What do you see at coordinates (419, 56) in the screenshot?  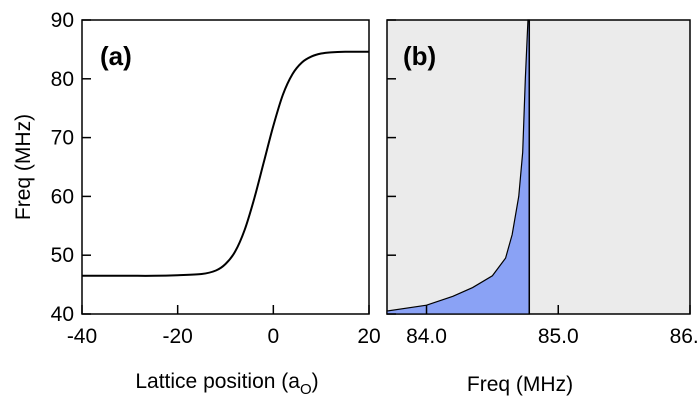 I see `panel-b-label: (b)` at bounding box center [419, 56].